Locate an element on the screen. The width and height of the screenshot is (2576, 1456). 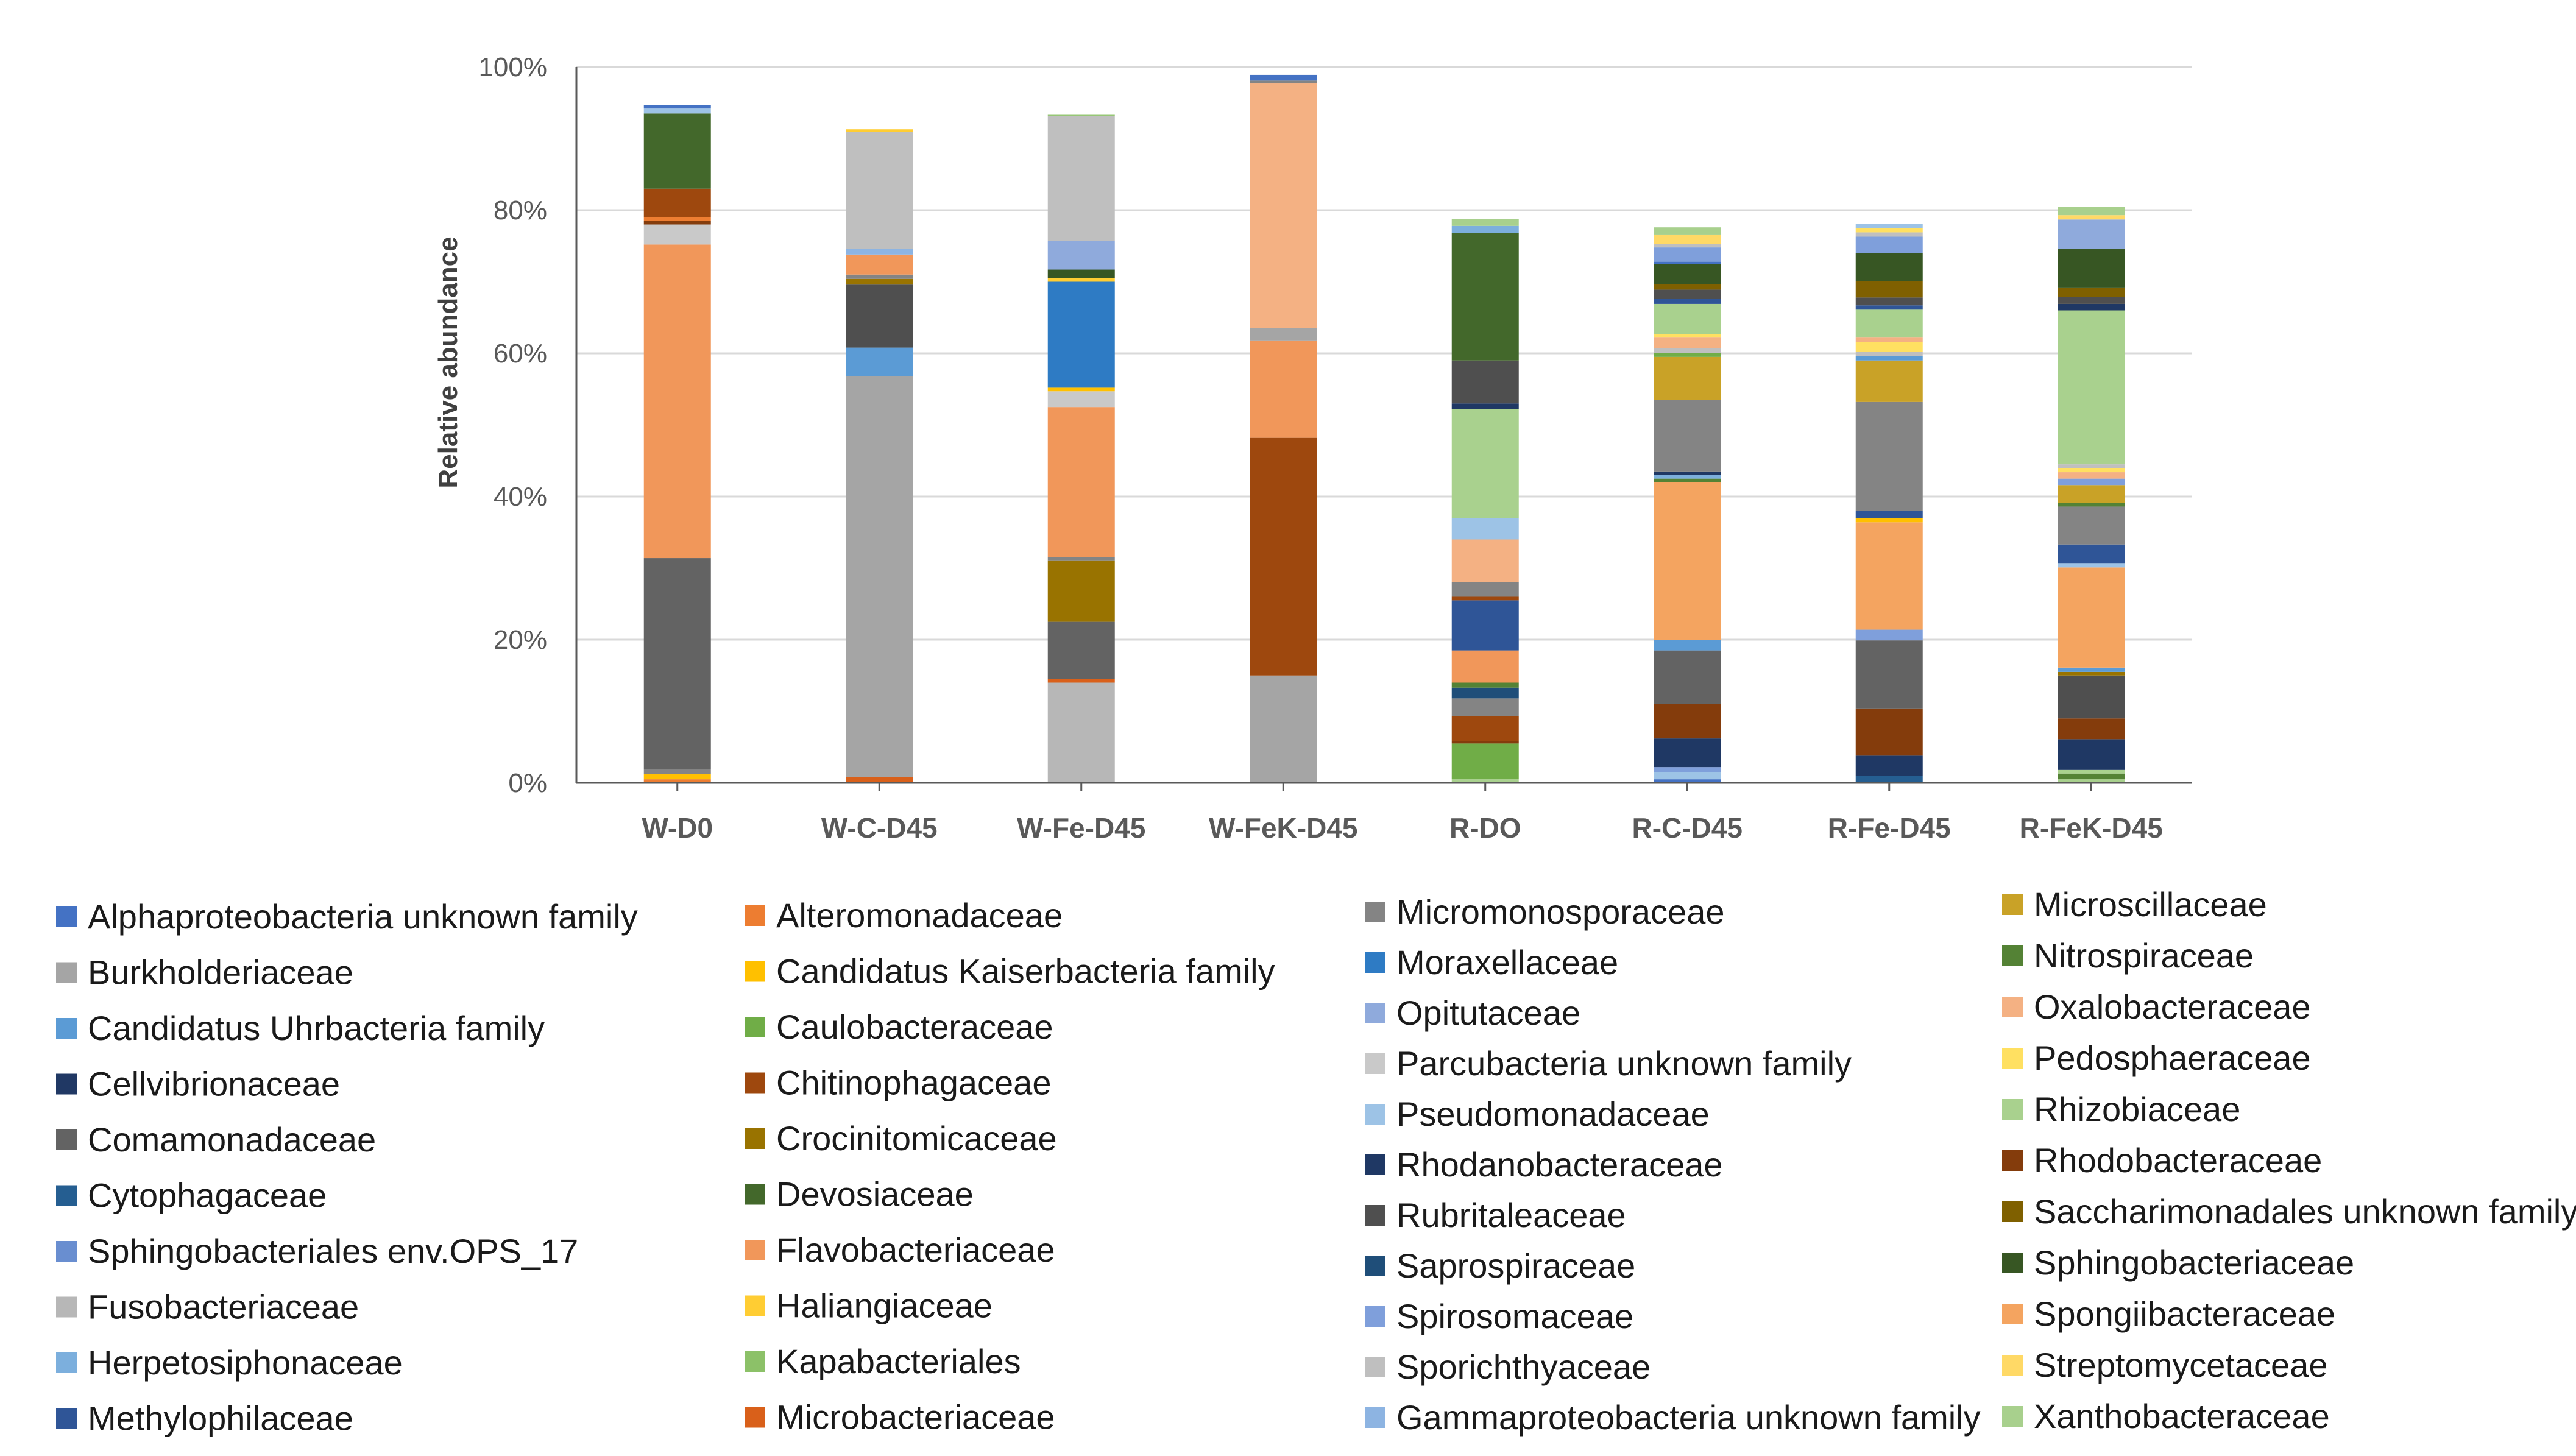
bar-stack-W-C-D45 is located at coordinates (879, 456).